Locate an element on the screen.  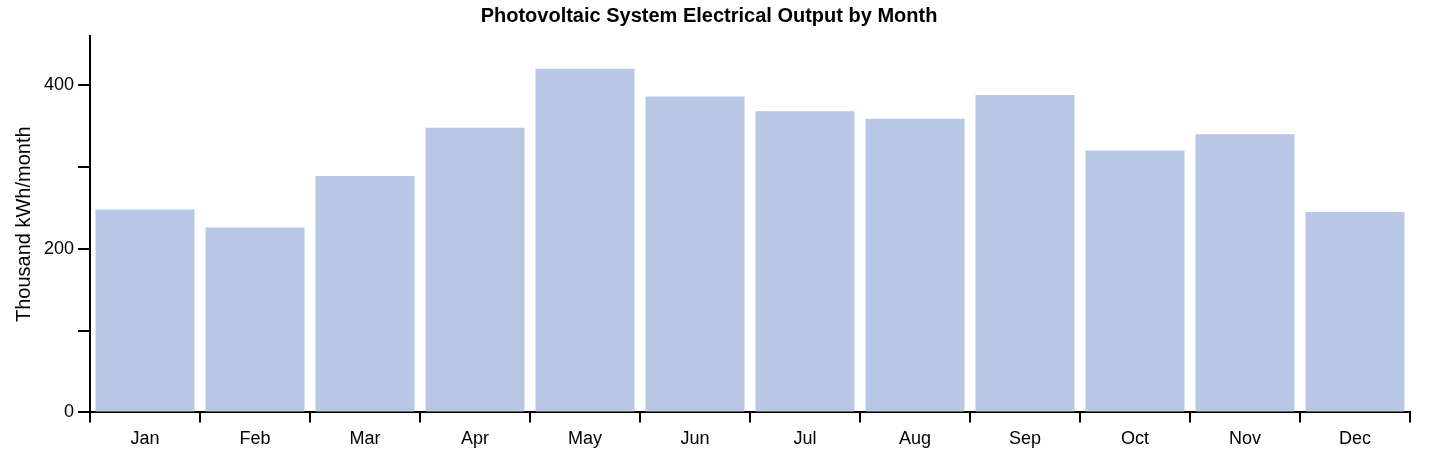
y-tick-label: 0 is located at coordinates (69, 411).